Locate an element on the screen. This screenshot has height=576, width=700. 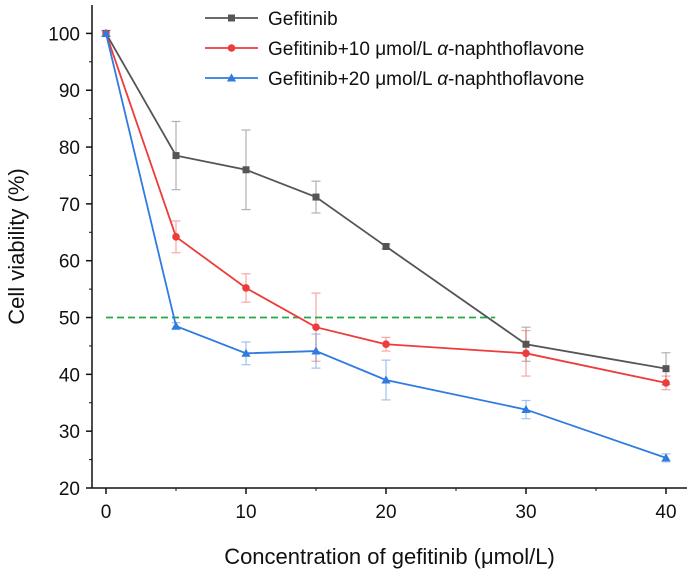
legend-label-text: Gefitinib is located at coordinates (303, 19).